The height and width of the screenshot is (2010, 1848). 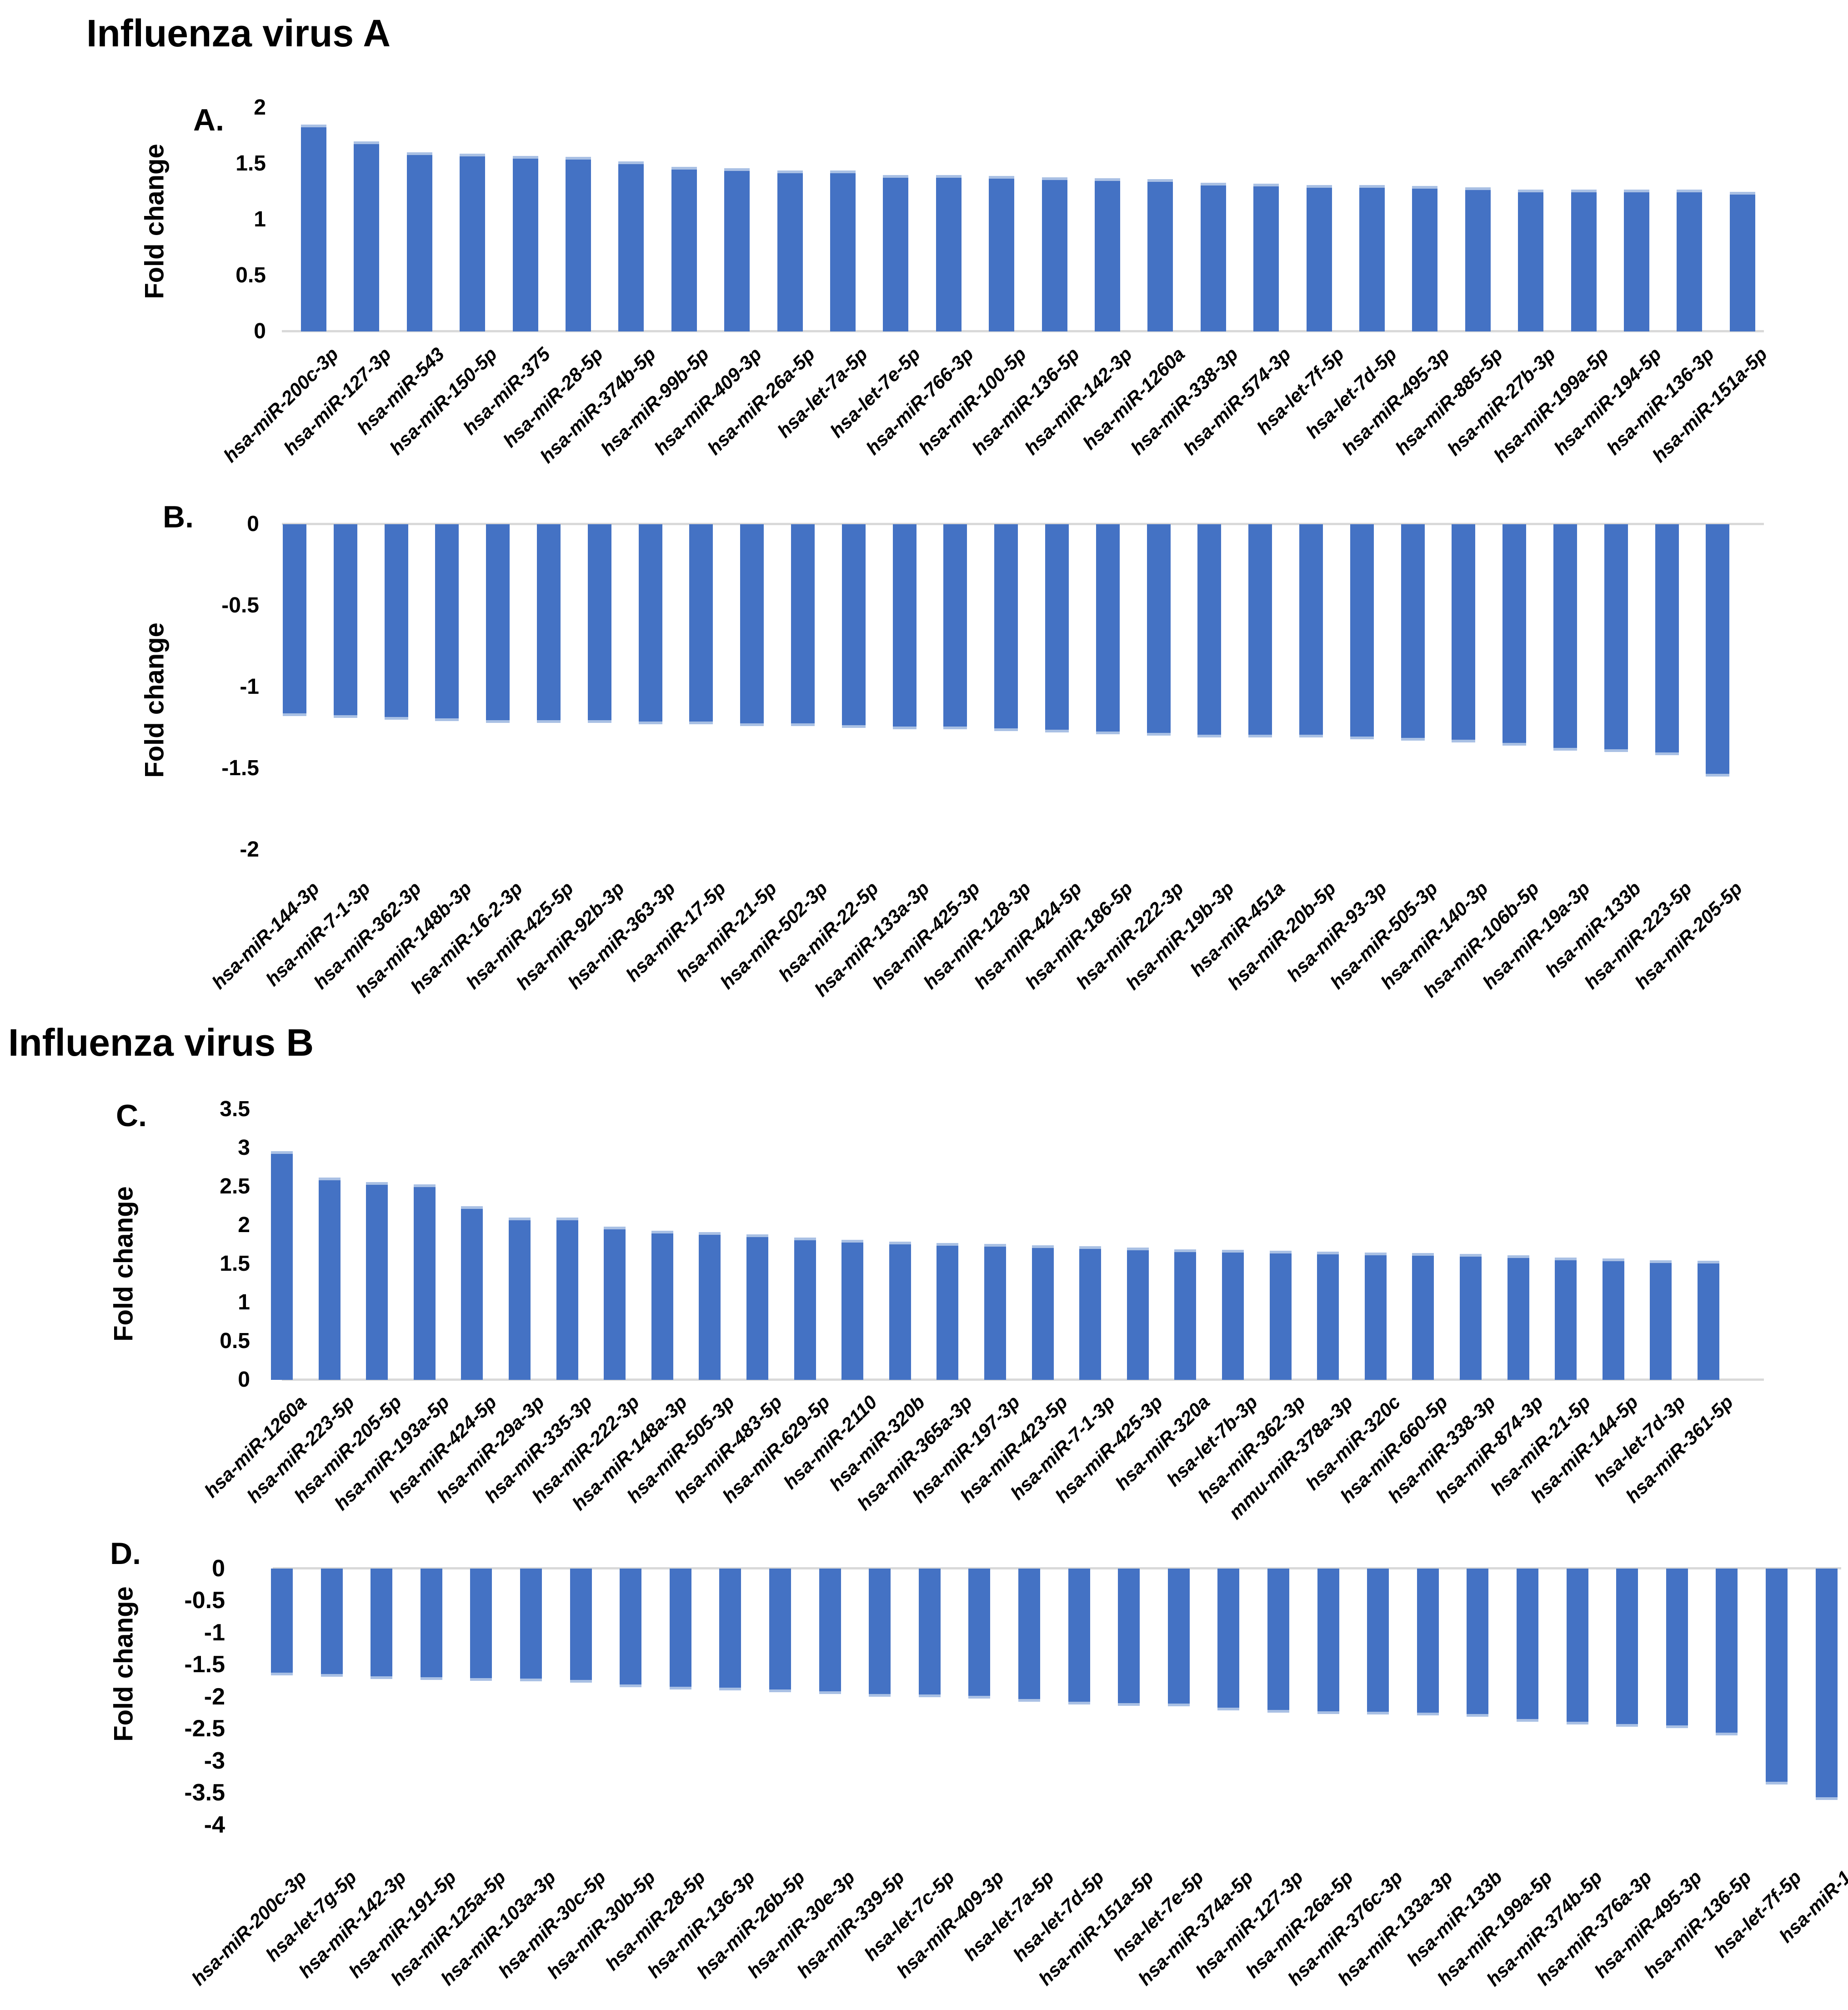 I want to click on panel-label-c: C., so click(x=131, y=1115).